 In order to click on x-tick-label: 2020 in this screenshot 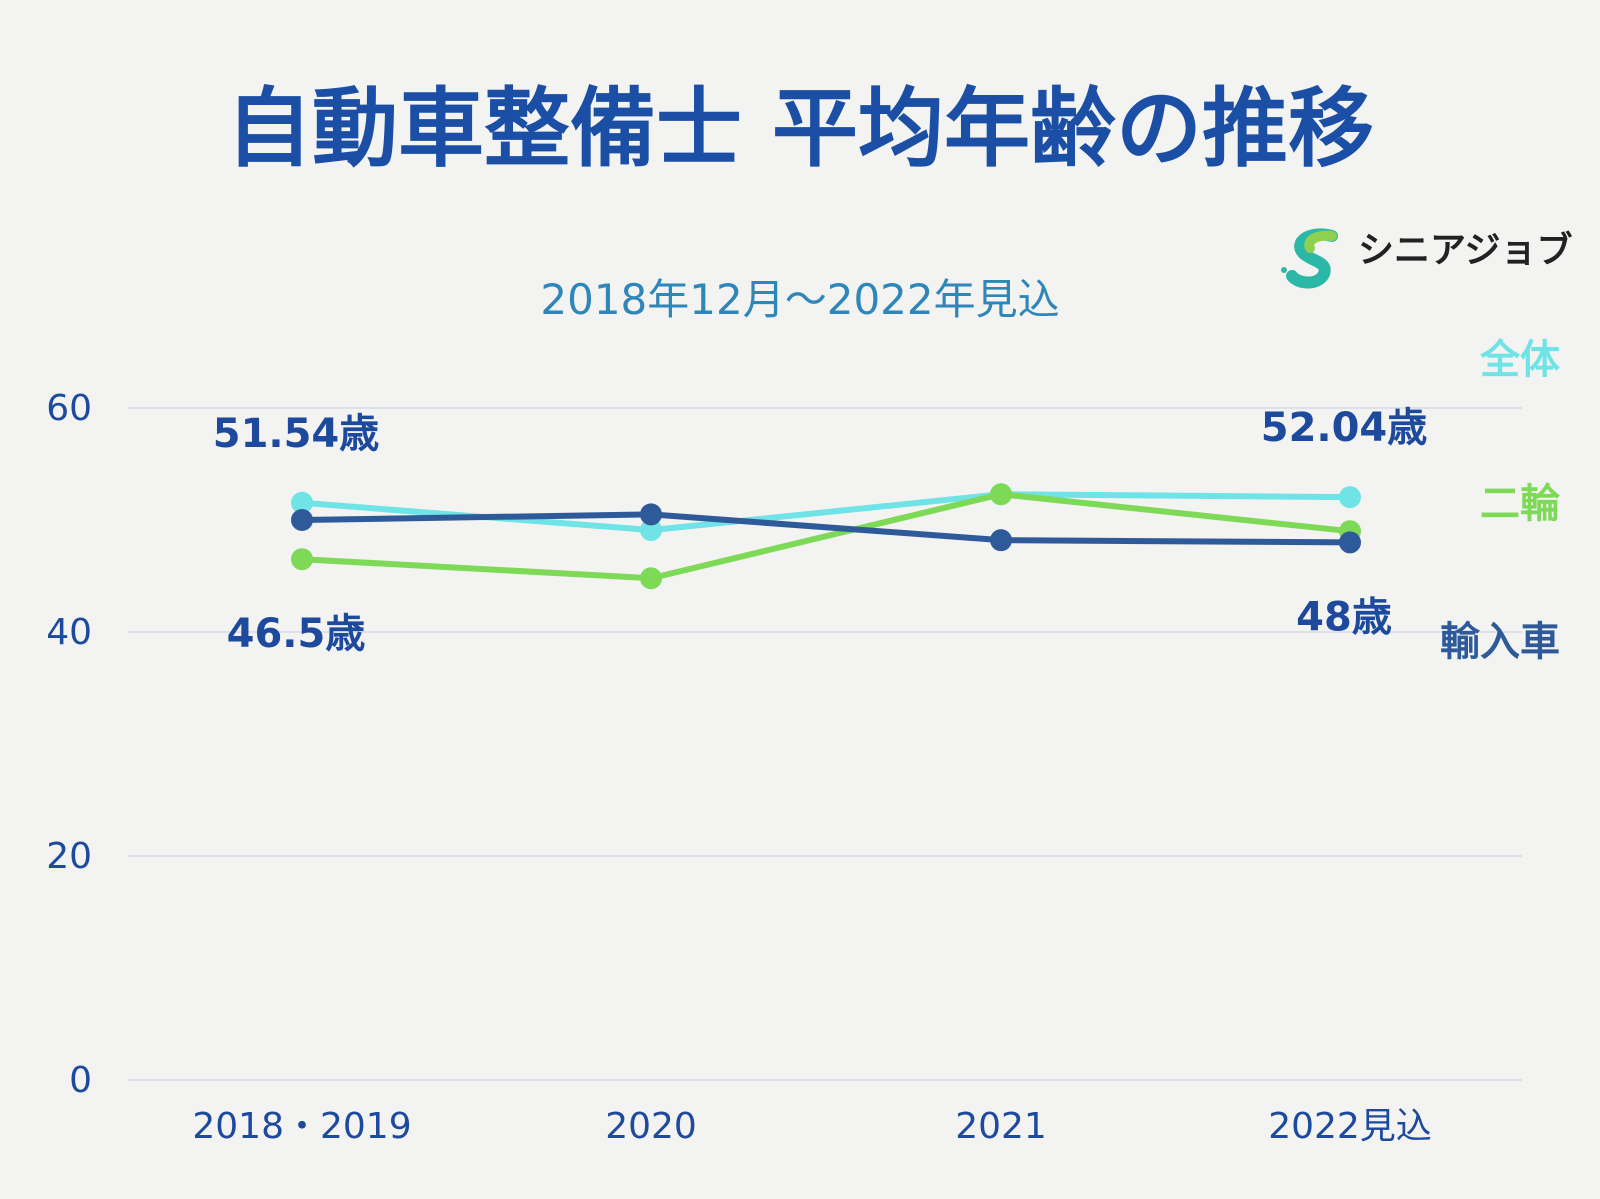, I will do `click(651, 1126)`.